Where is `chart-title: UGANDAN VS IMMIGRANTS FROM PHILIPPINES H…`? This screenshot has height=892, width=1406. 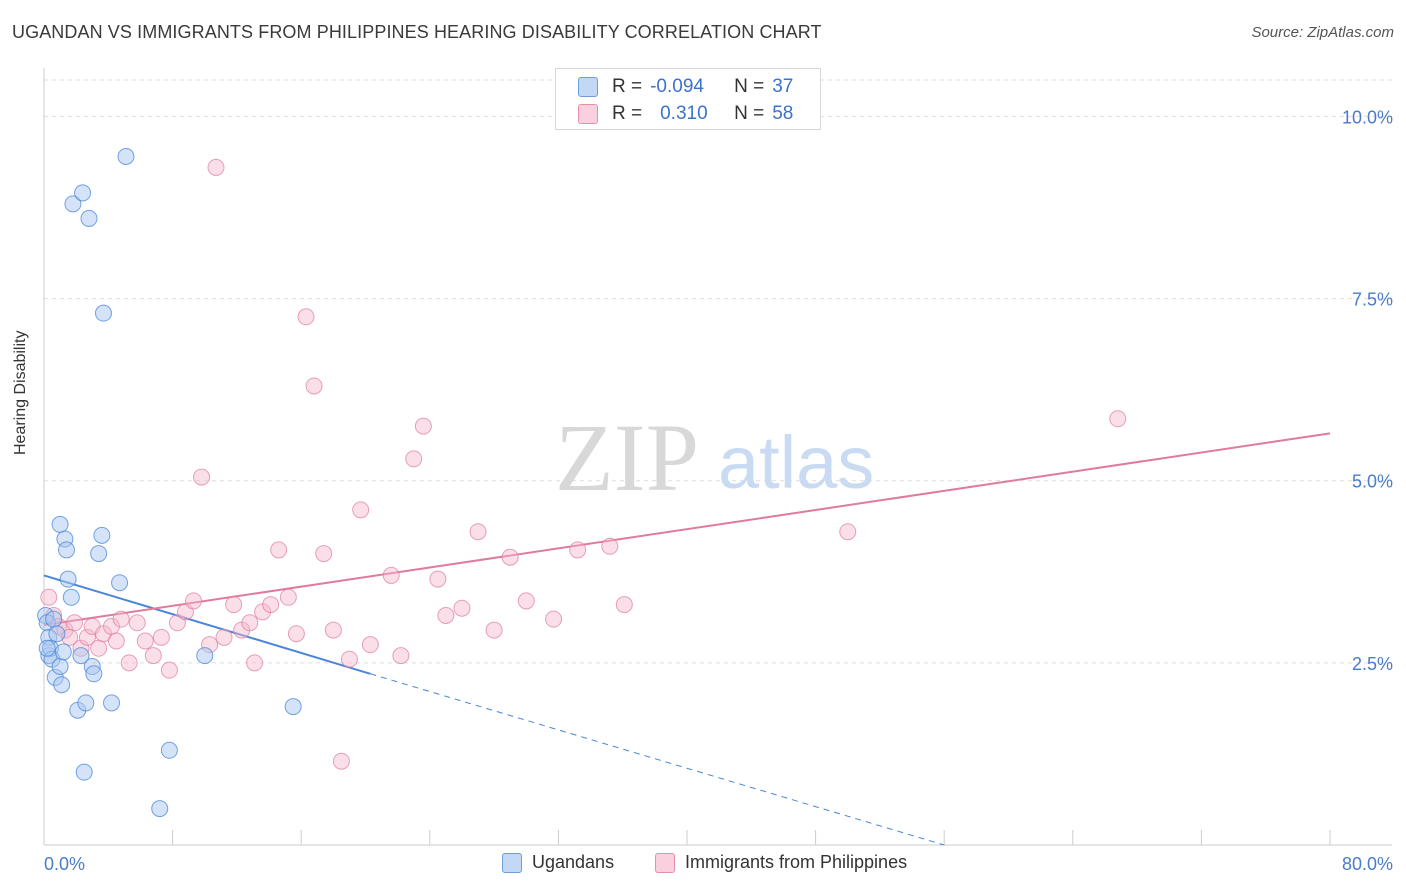
chart-title: UGANDAN VS IMMIGRANTS FROM PHILIPPINES H… is located at coordinates (417, 32).